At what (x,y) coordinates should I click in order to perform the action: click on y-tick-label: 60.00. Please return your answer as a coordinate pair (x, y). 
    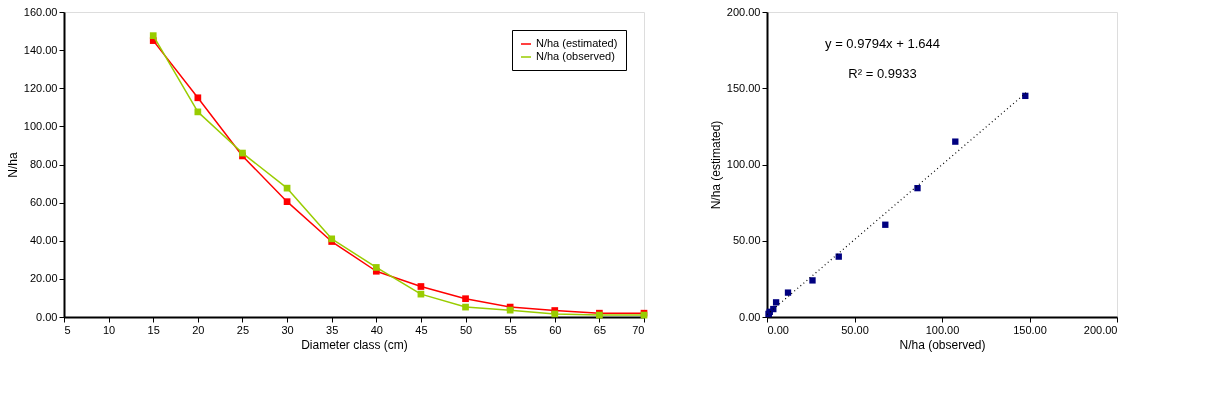
    Looking at the image, I should click on (43, 202).